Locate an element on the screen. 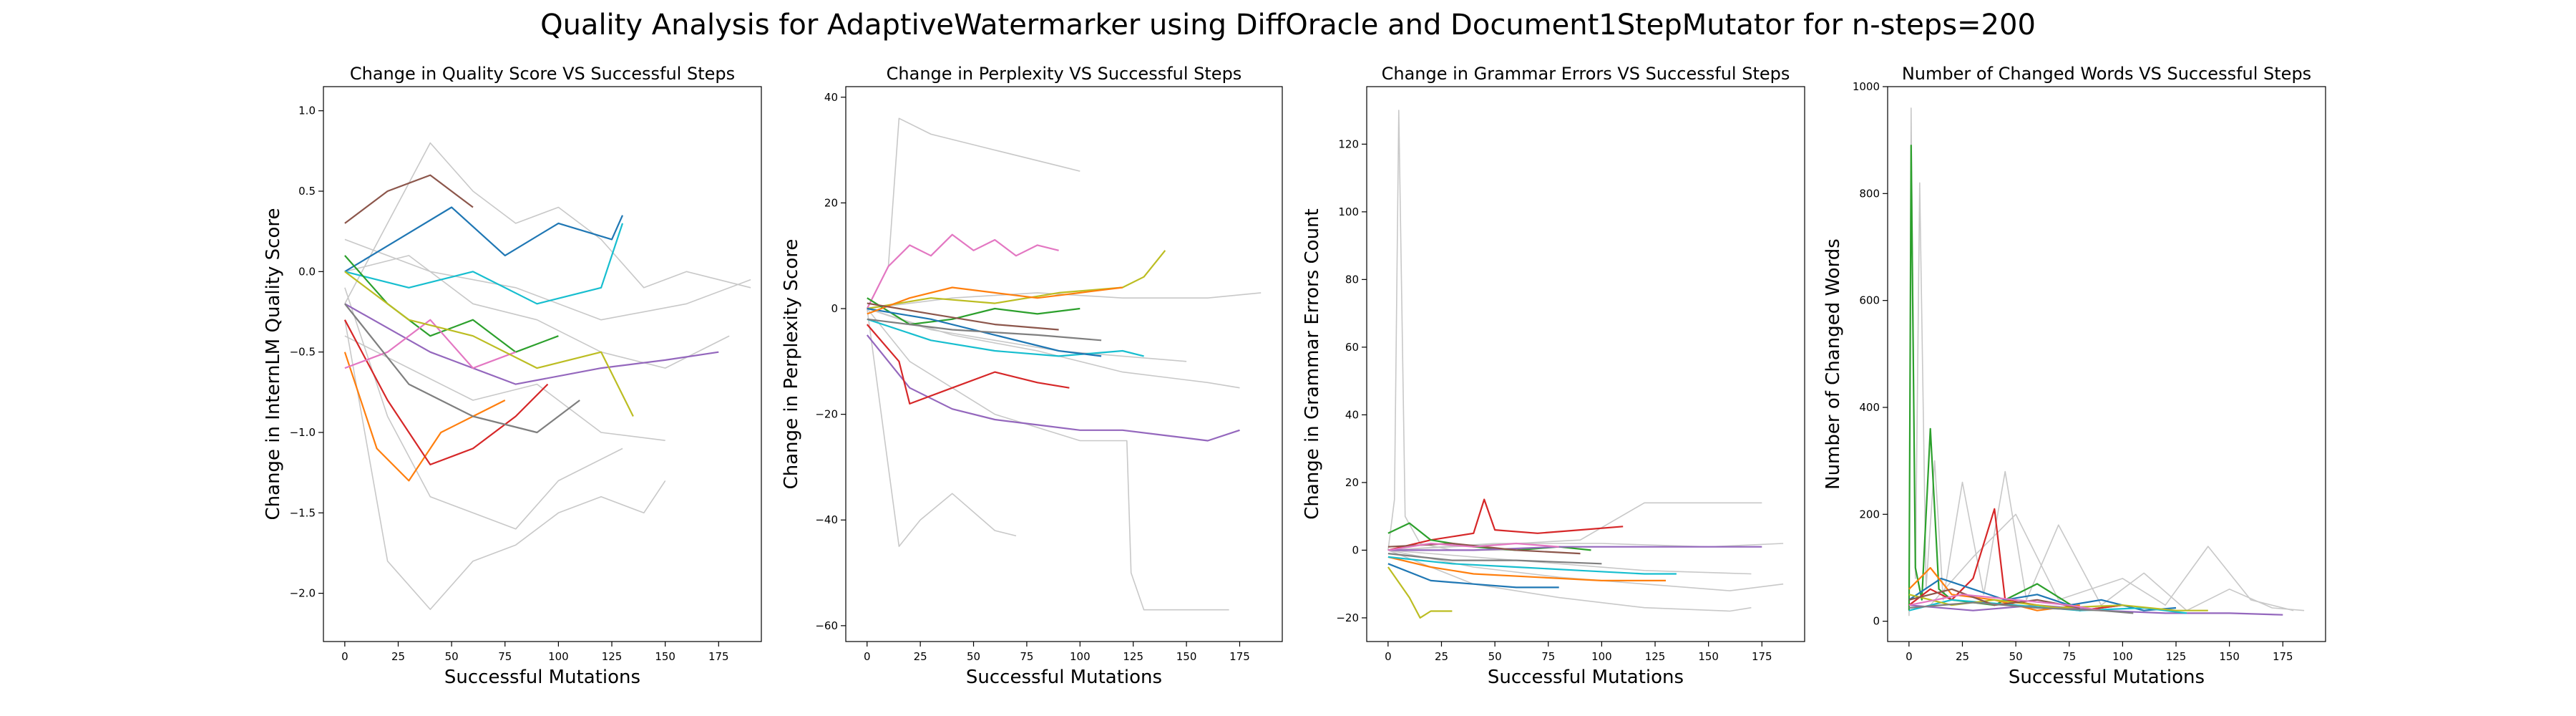  y-tick-label: 1000 is located at coordinates (1866, 86).